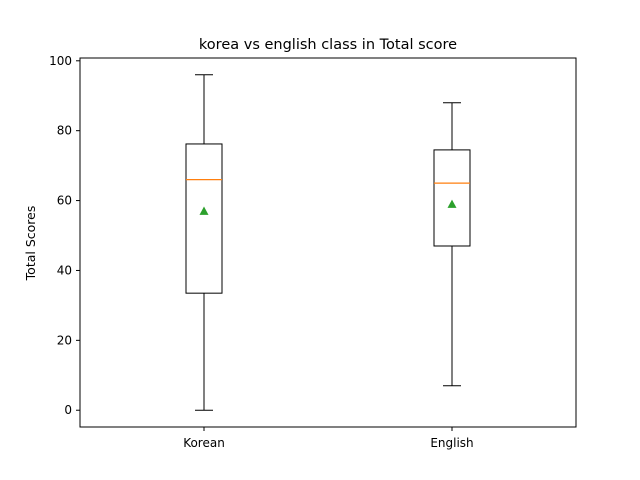 Image resolution: width=640 pixels, height=480 pixels. What do you see at coordinates (64, 131) in the screenshot?
I see `y-tick-label: 80` at bounding box center [64, 131].